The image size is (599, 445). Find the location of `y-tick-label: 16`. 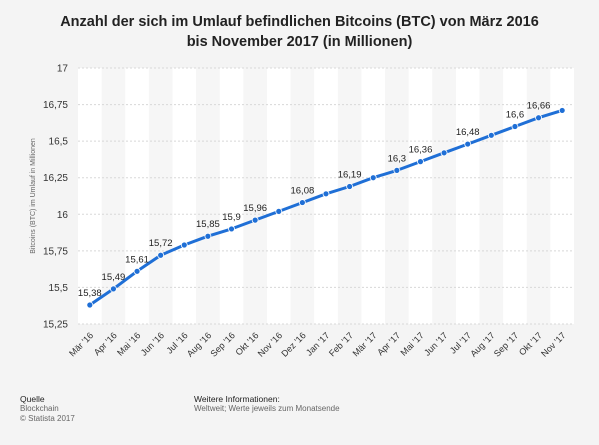

y-tick-label: 16 is located at coordinates (63, 215).